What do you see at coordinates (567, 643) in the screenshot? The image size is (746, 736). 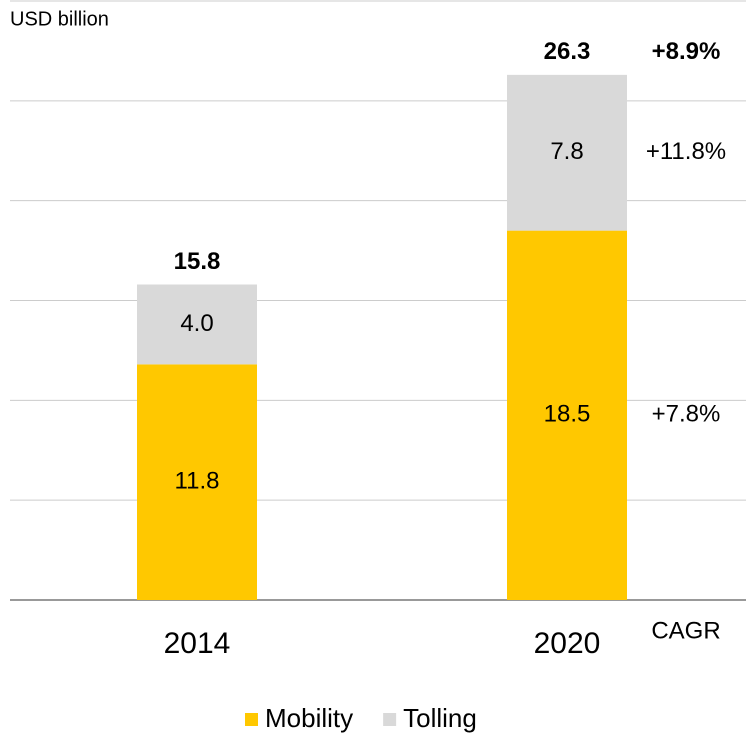 I see `x-tick-label: 2020` at bounding box center [567, 643].